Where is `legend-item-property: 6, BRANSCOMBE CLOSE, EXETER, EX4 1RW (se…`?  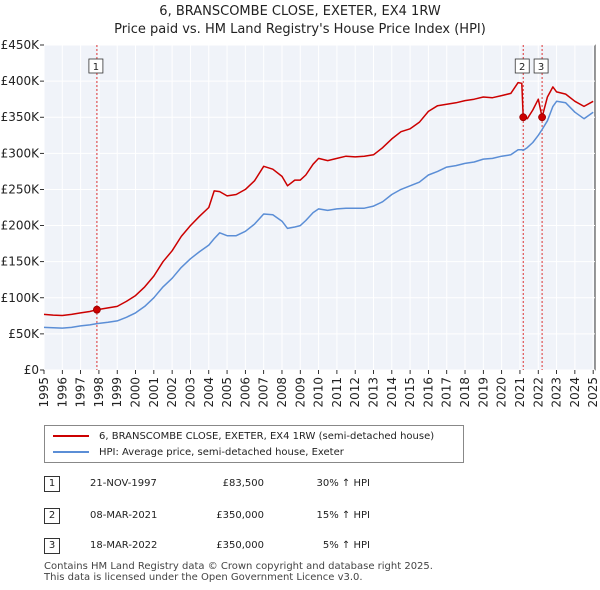 legend-item-property: 6, BRANSCOMBE CLOSE, EXETER, EX4 1RW (se… is located at coordinates (243, 436).